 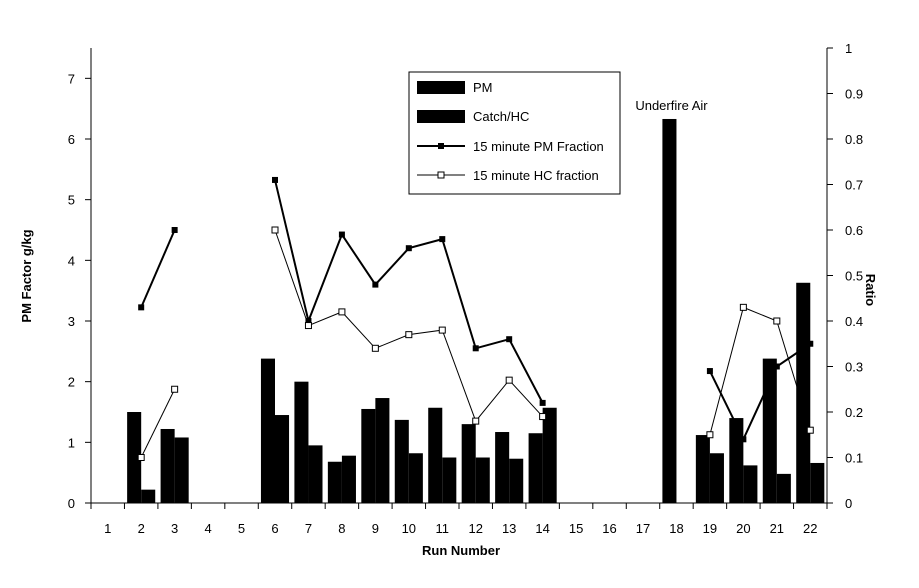 I want to click on y2-tick-label: 0.3, so click(x=854, y=367).